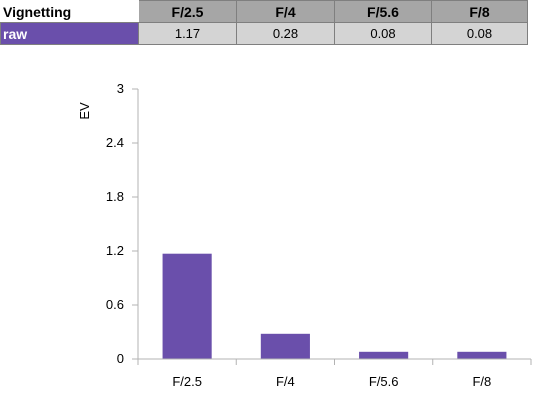 This screenshot has width=541, height=410. I want to click on y-tick-label: 1.2, so click(115, 250).